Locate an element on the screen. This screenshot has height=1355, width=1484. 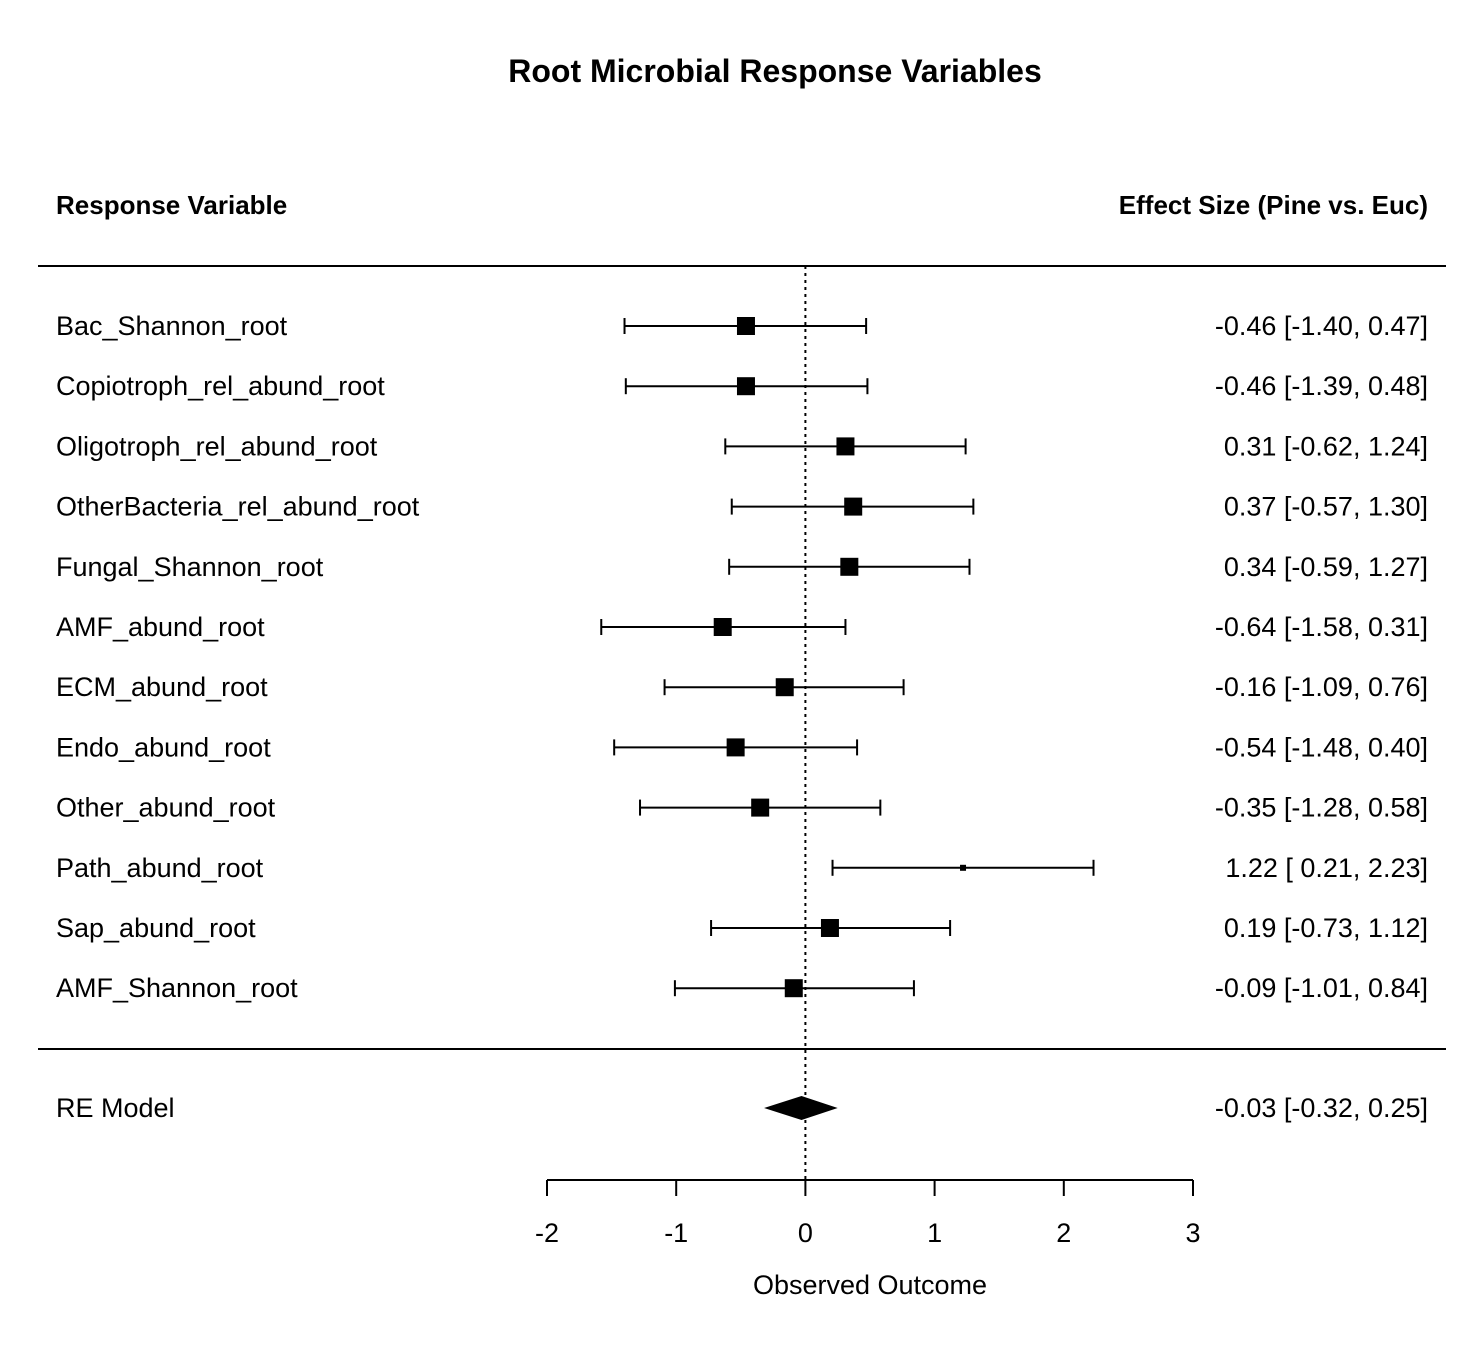
study-row: Fungal_Shannon_root 0.34 [-0.59, 1.27] is located at coordinates (742, 567).